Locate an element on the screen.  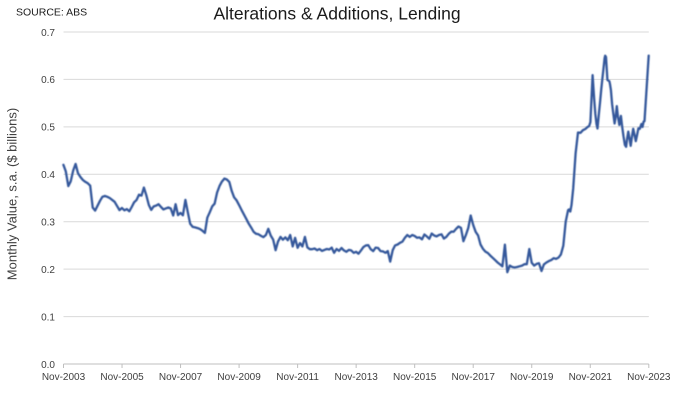
svg-text: Nov-2017 is located at coordinates (474, 377).